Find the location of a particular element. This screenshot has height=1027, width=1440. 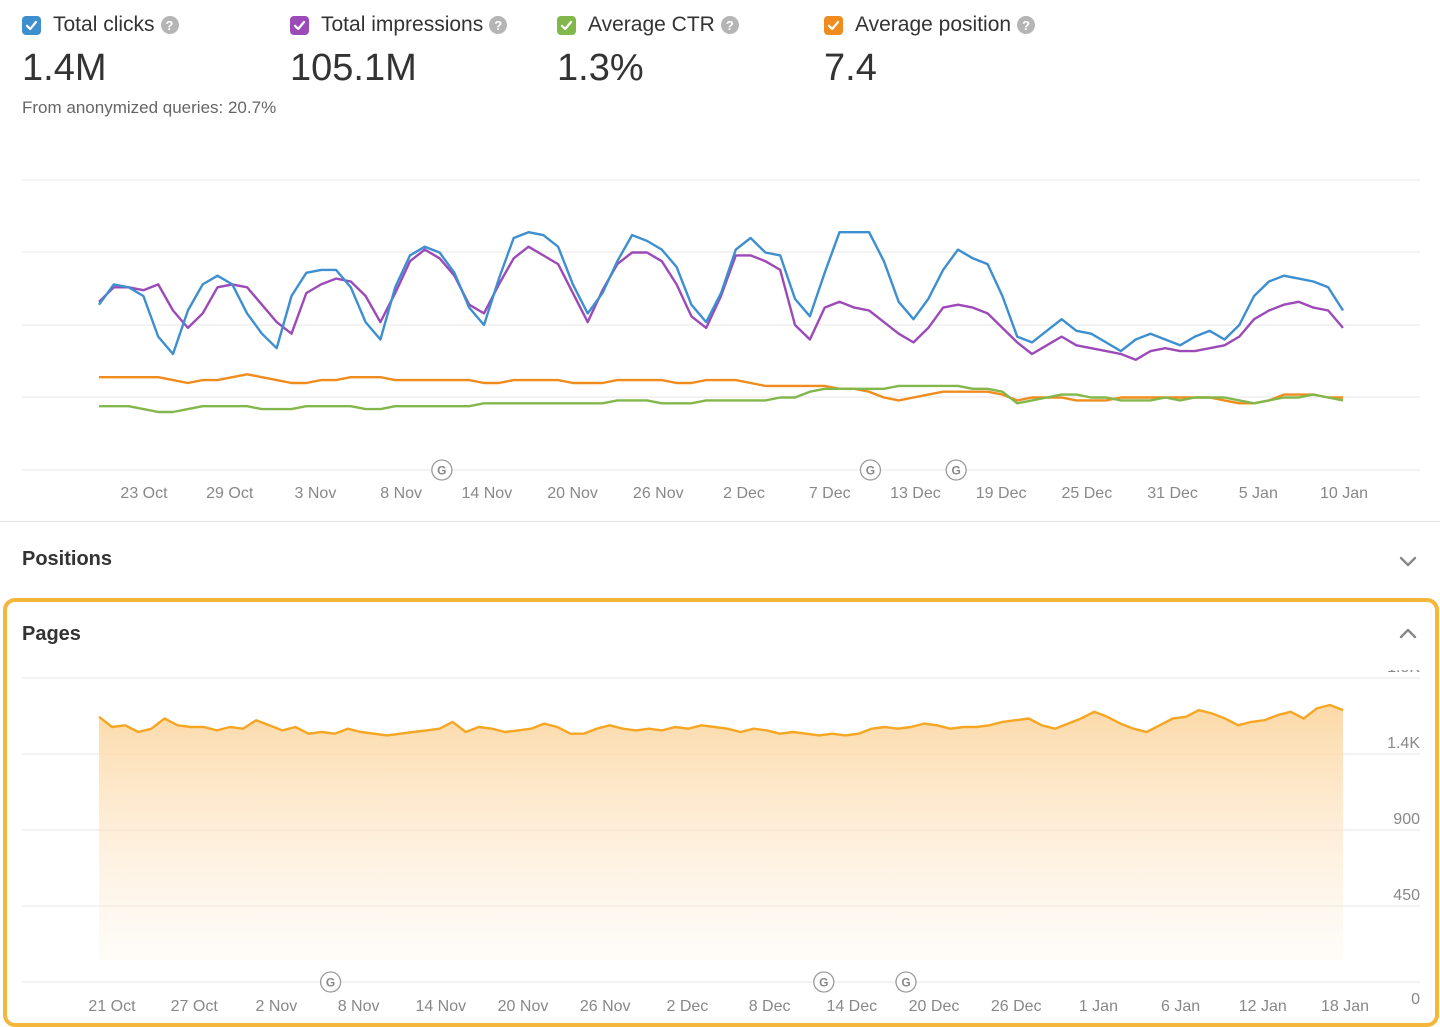

x-tick-label: 19 Dec is located at coordinates (1001, 493).